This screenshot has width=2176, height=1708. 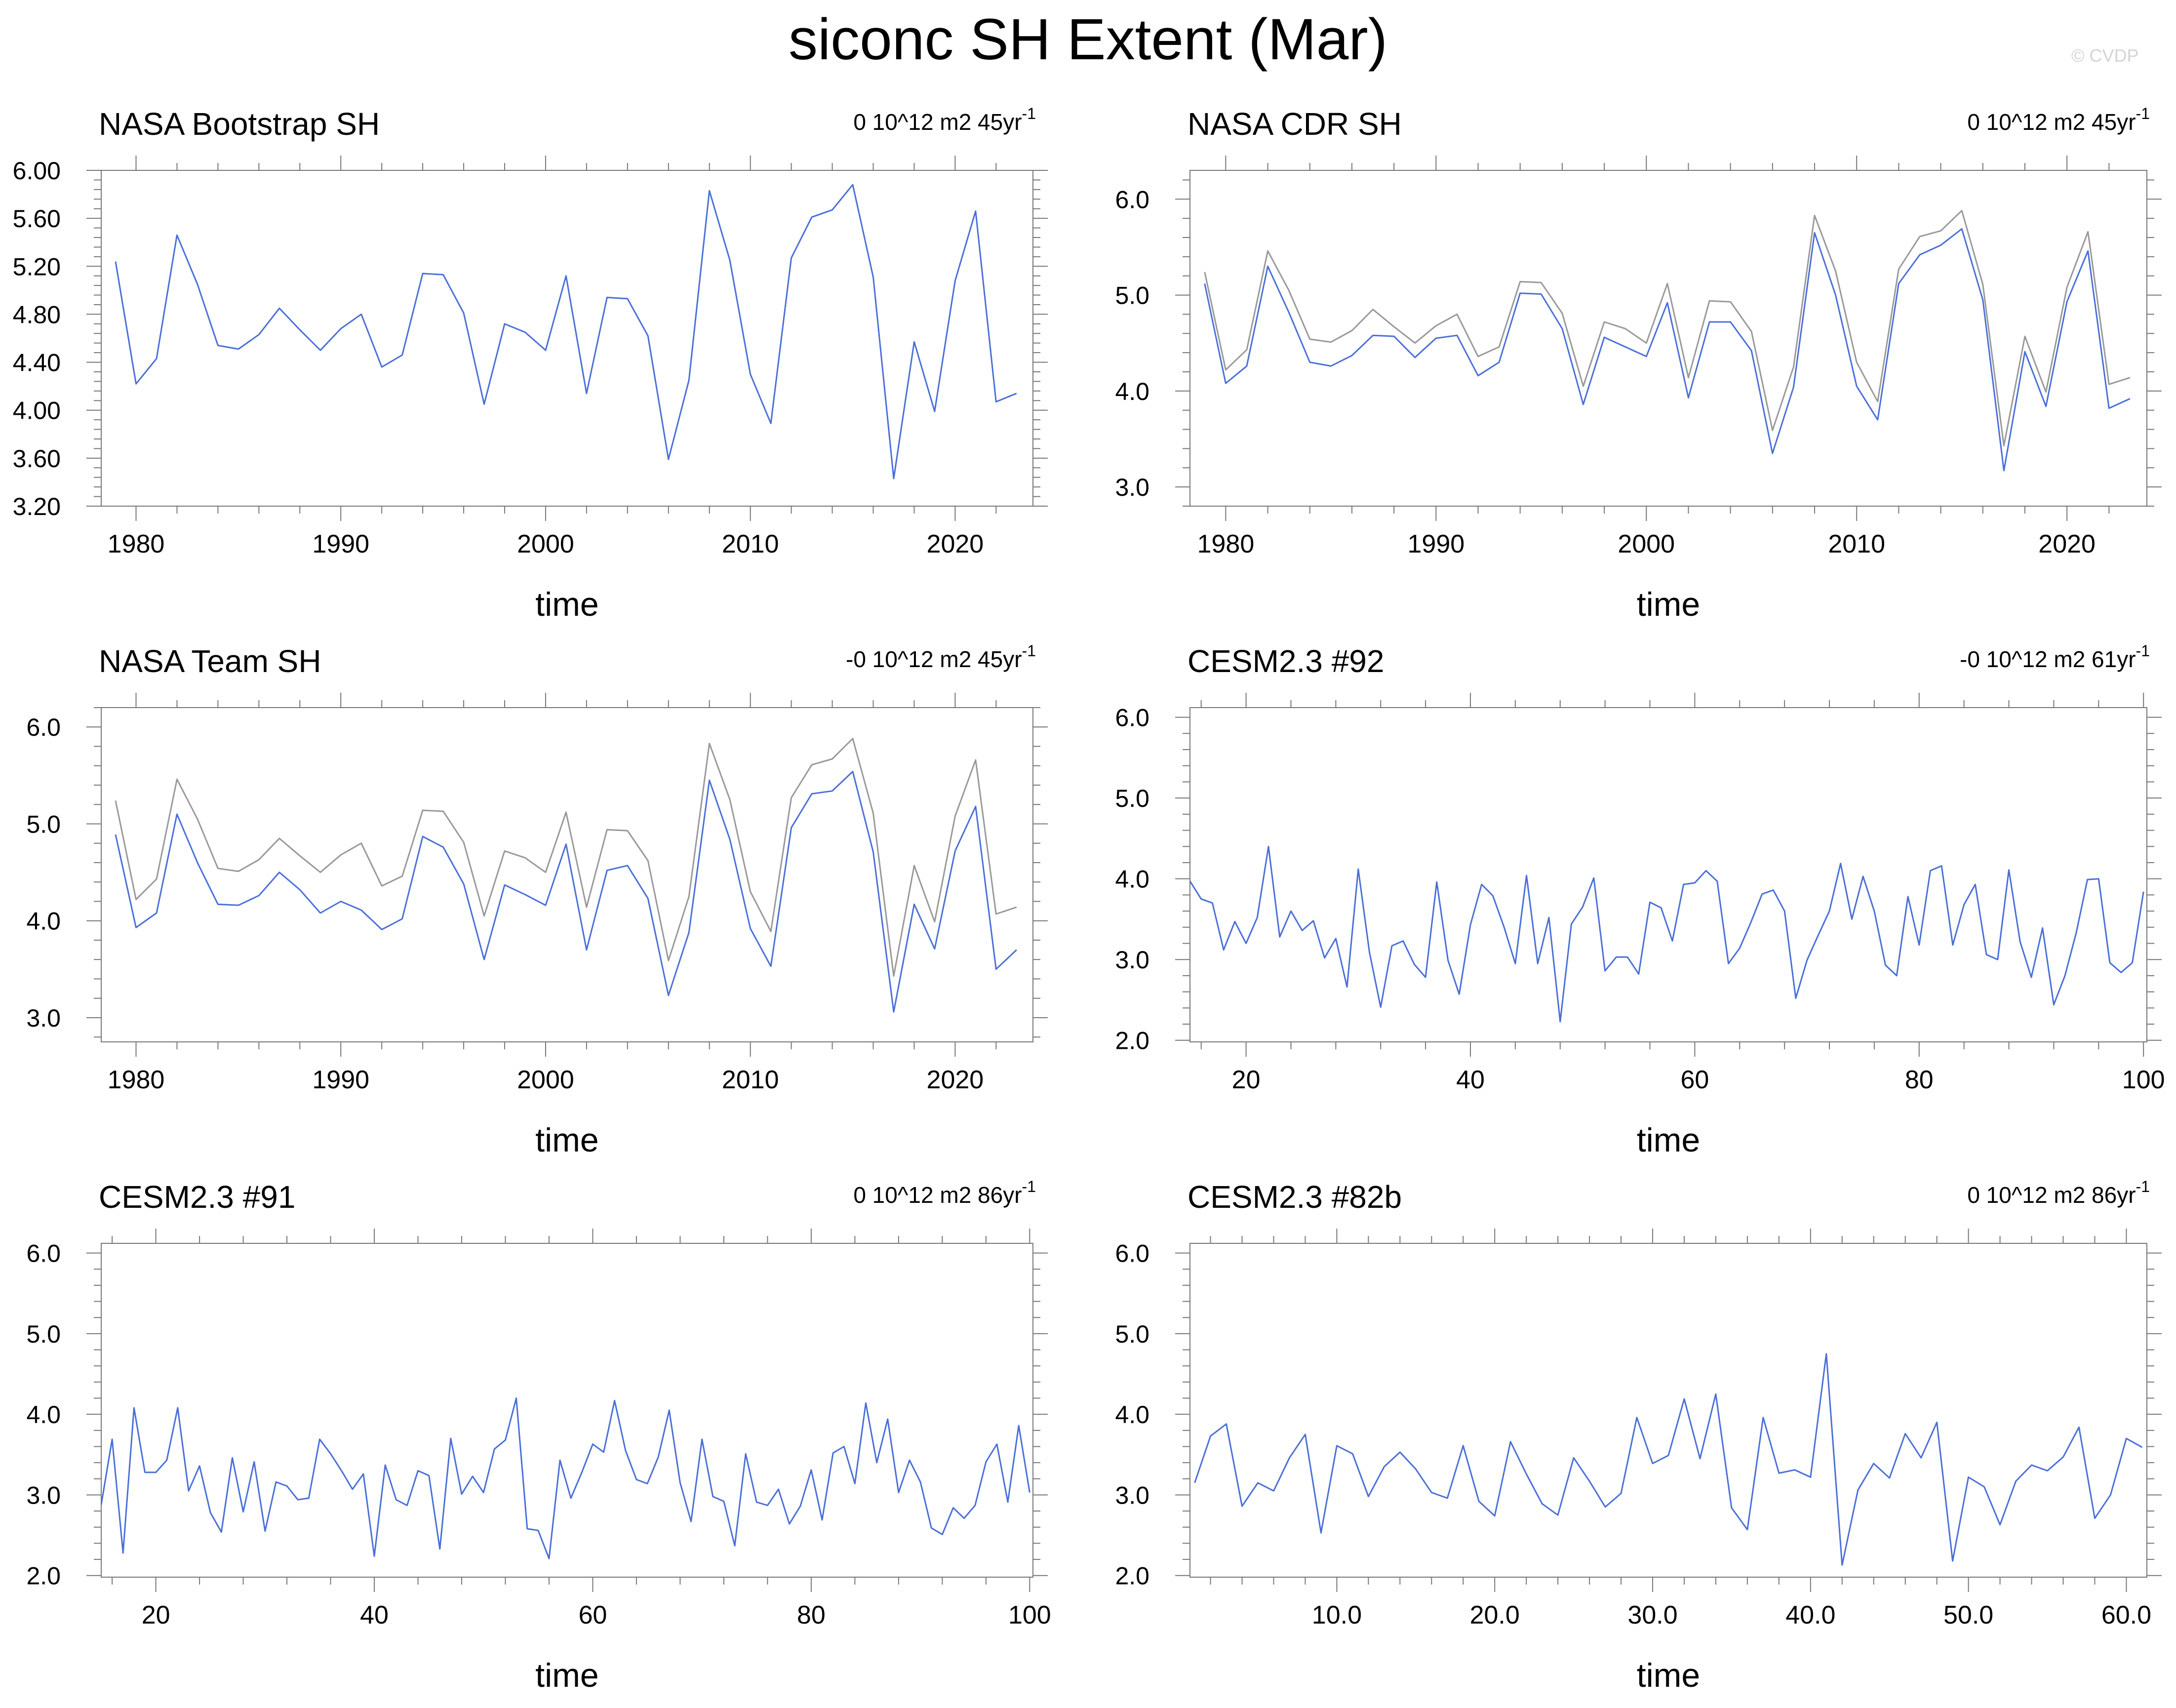 What do you see at coordinates (1337, 1615) in the screenshot?
I see `x-tick-label: 10.0` at bounding box center [1337, 1615].